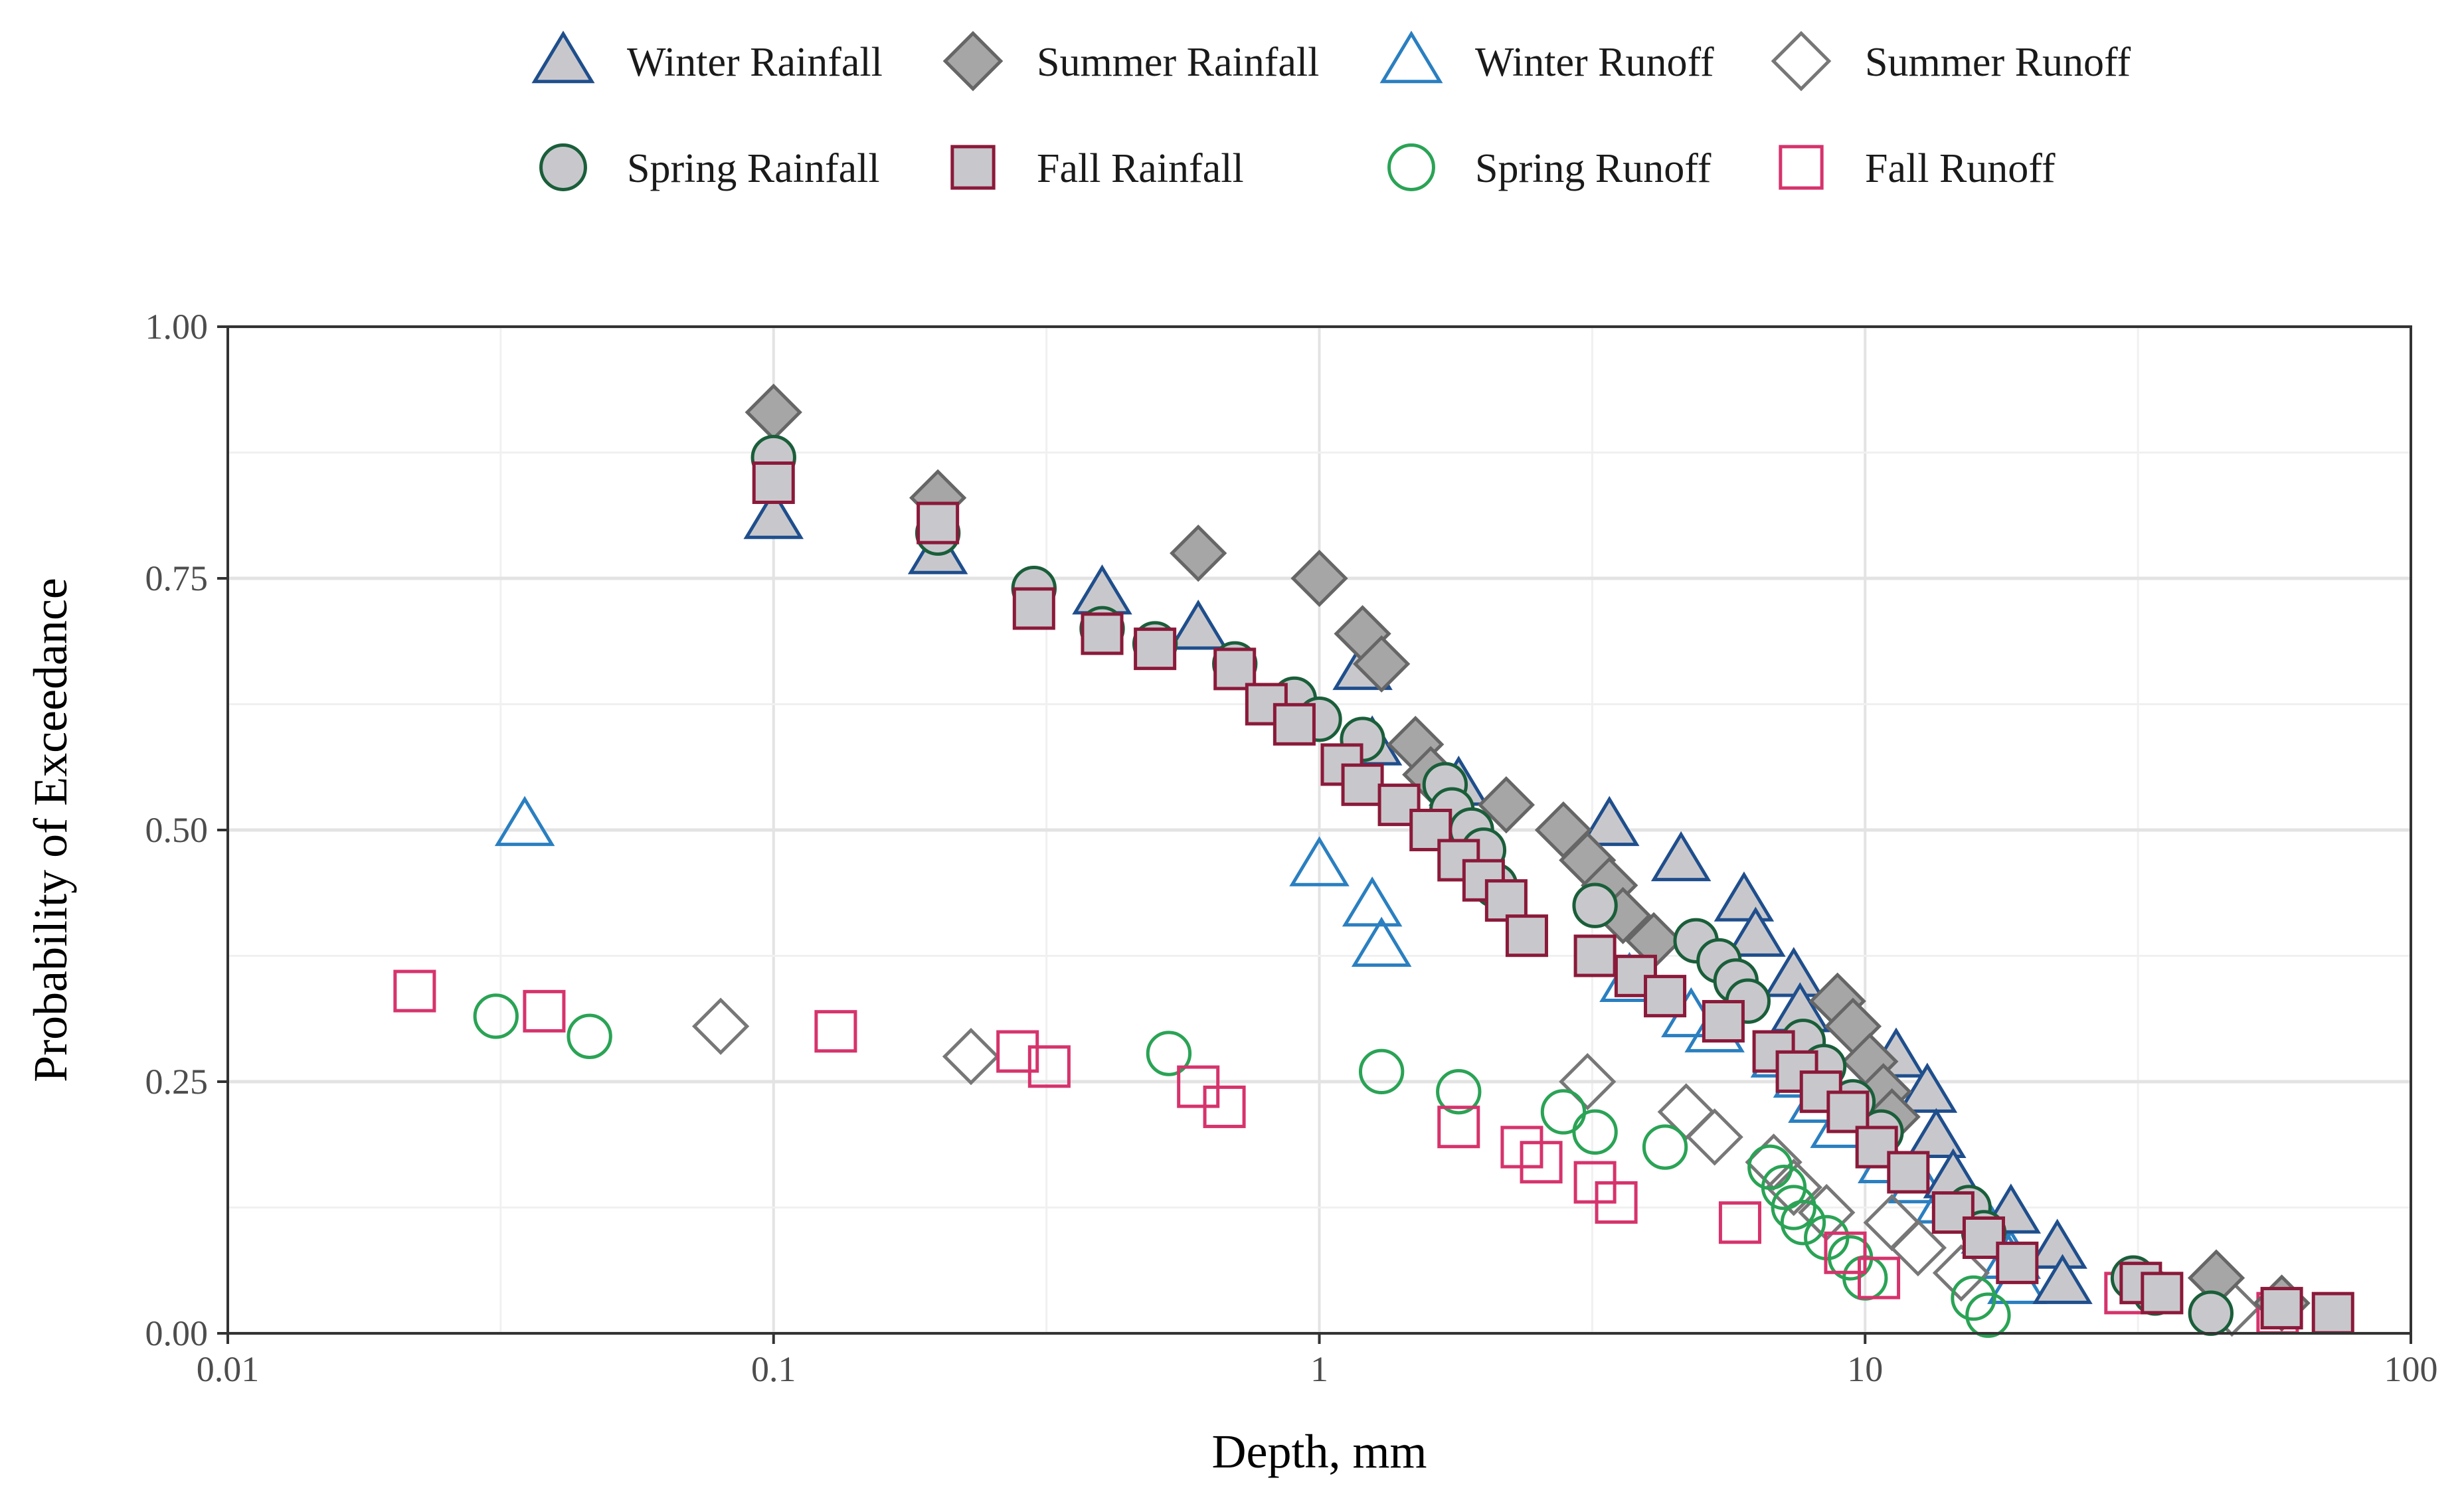  What do you see at coordinates (1140, 168) in the screenshot?
I see `legend-label: Fall Rainfall` at bounding box center [1140, 168].